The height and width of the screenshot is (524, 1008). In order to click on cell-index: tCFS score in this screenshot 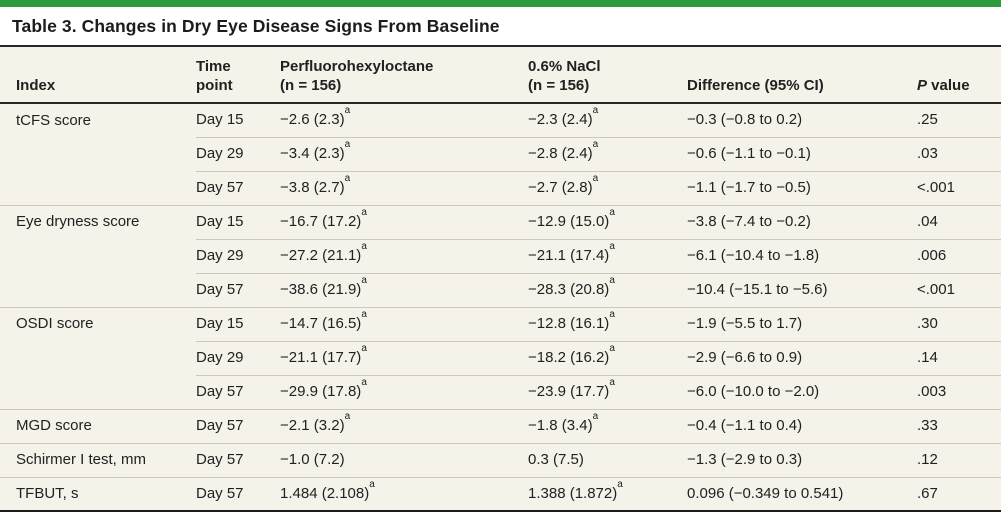, I will do `click(54, 120)`.